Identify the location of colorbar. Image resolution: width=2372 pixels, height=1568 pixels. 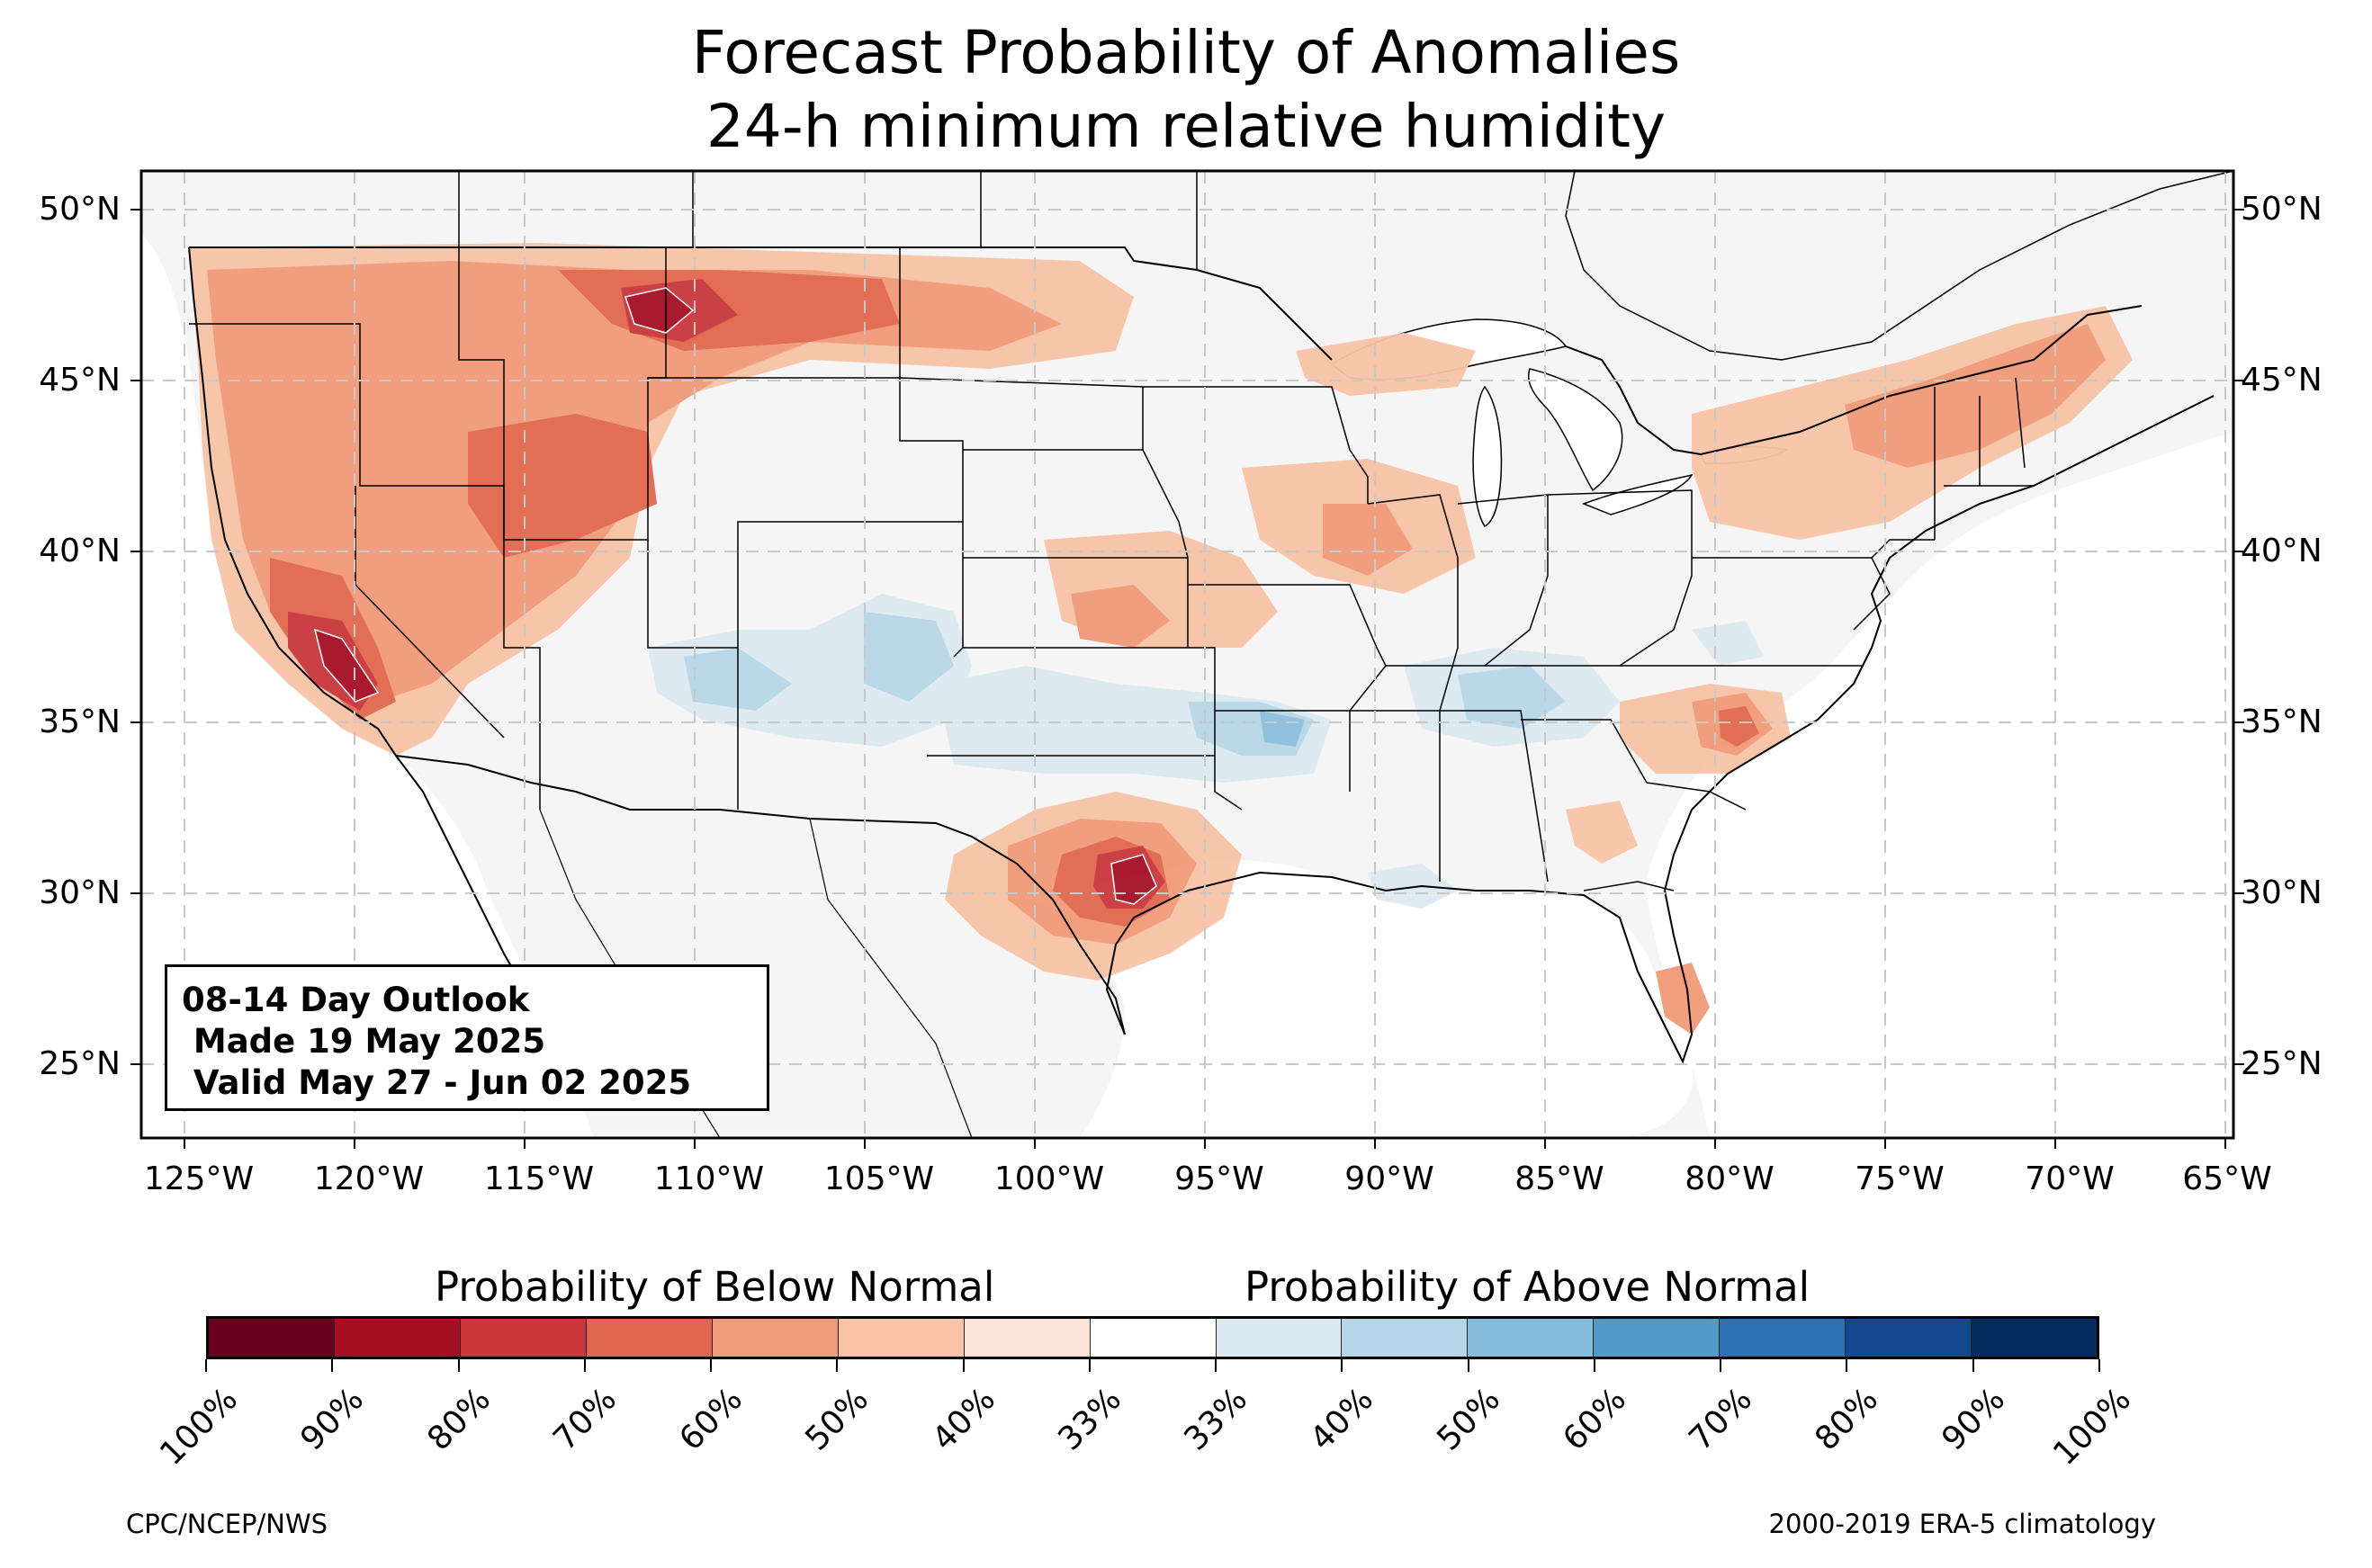
(1152, 1337).